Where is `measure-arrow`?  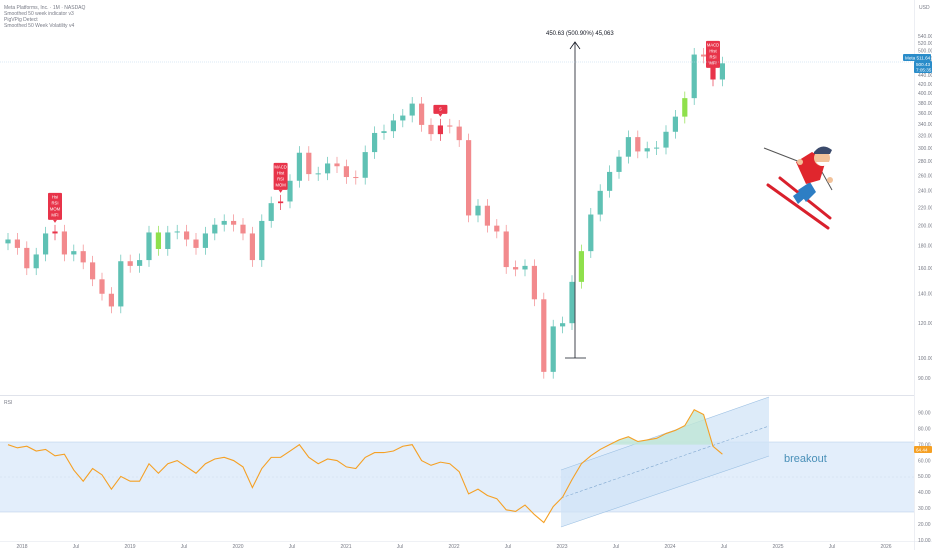 measure-arrow is located at coordinates (575, 45).